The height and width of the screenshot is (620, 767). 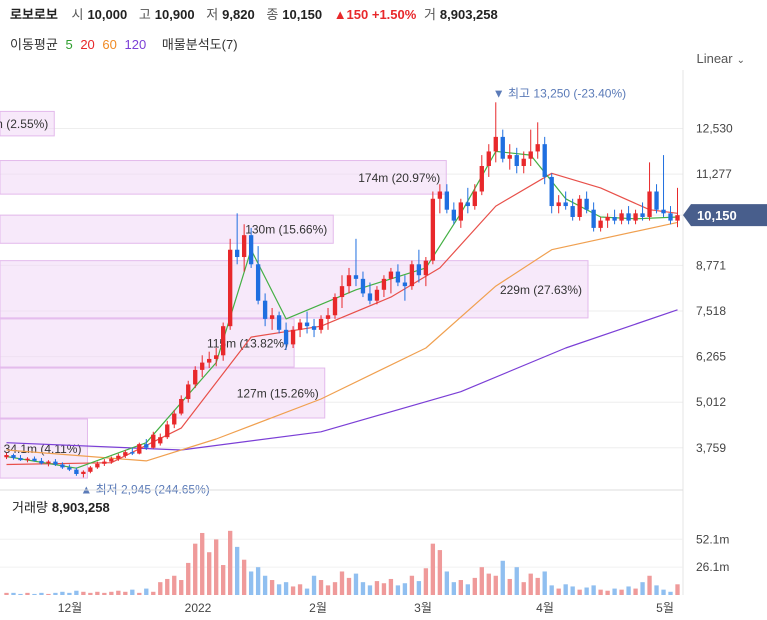 I want to click on volume-tick-label: 52.1m, so click(x=712, y=539).